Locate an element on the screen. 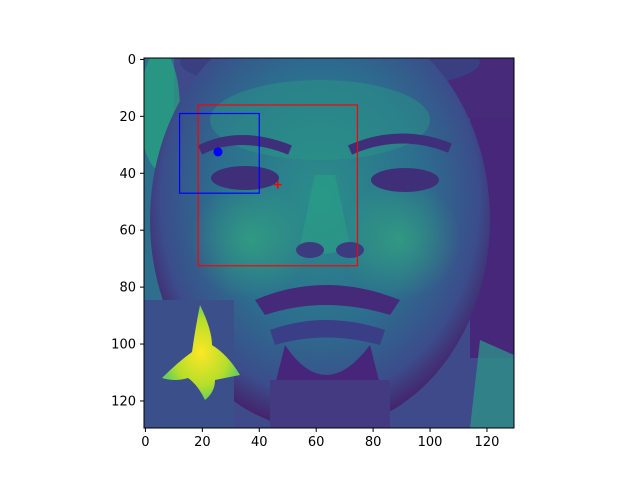  red-plus is located at coordinates (277, 184).